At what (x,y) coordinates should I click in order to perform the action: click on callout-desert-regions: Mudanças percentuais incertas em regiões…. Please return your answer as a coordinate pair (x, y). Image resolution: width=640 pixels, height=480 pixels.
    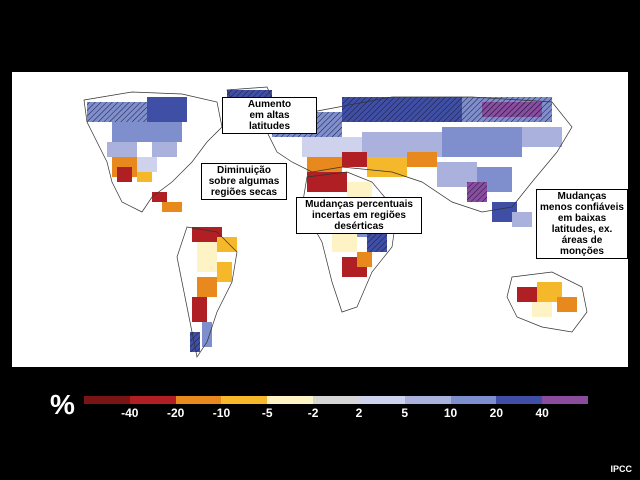
    Looking at the image, I should click on (359, 215).